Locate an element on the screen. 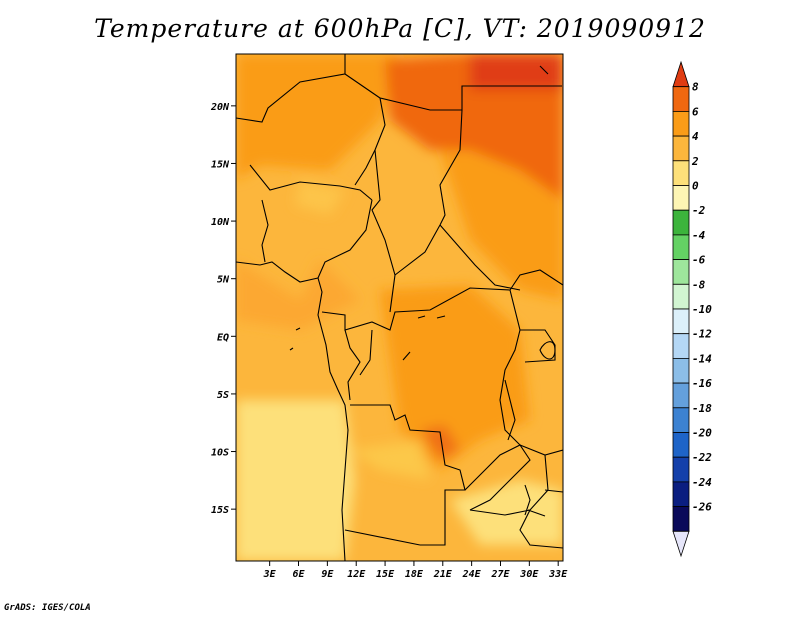  colorbar-label: 8 is located at coordinates (695, 87).